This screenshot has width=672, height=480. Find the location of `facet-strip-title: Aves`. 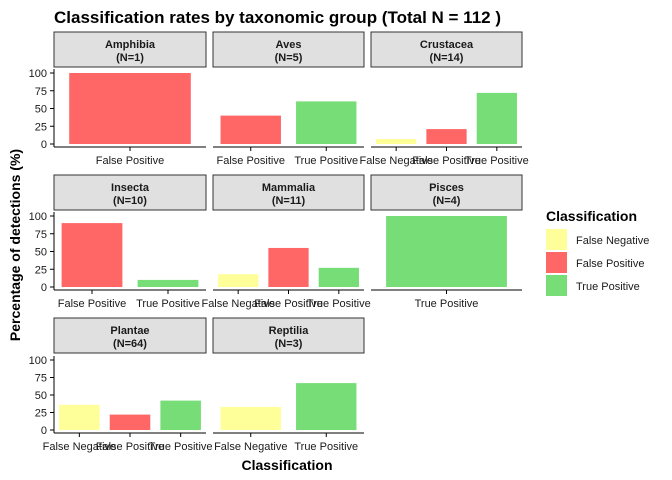

facet-strip-title: Aves is located at coordinates (289, 45).